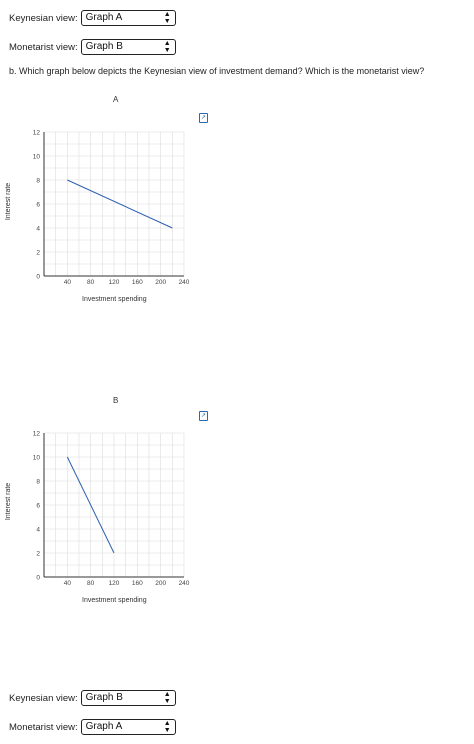 Image resolution: width=474 pixels, height=744 pixels. I want to click on graph-a-ylabel: Interest rate, so click(9, 201).